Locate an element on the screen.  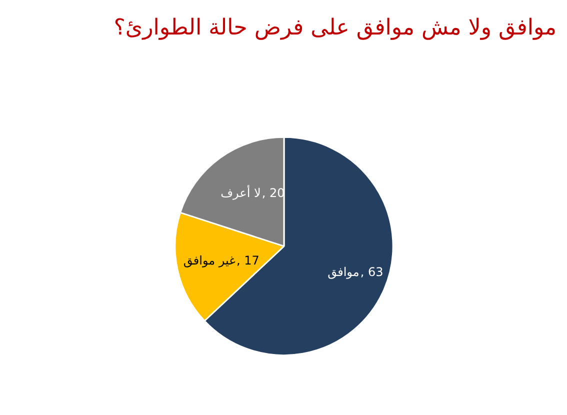
slice-label: لا أعرف is located at coordinates (240, 192).